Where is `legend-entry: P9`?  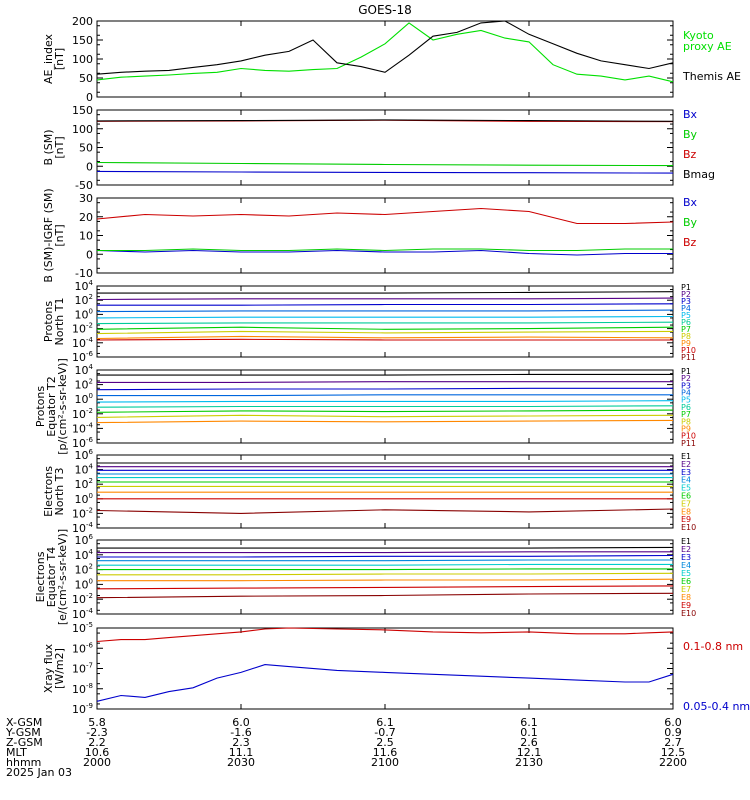
legend-entry: P9 is located at coordinates (686, 343).